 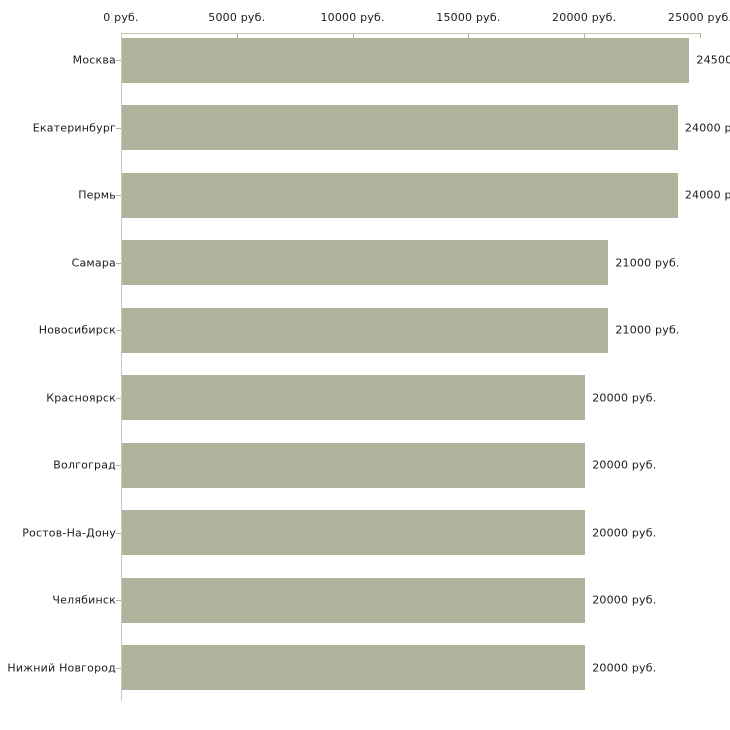 What do you see at coordinates (97, 195) in the screenshot?
I see `category-label: Пермь` at bounding box center [97, 195].